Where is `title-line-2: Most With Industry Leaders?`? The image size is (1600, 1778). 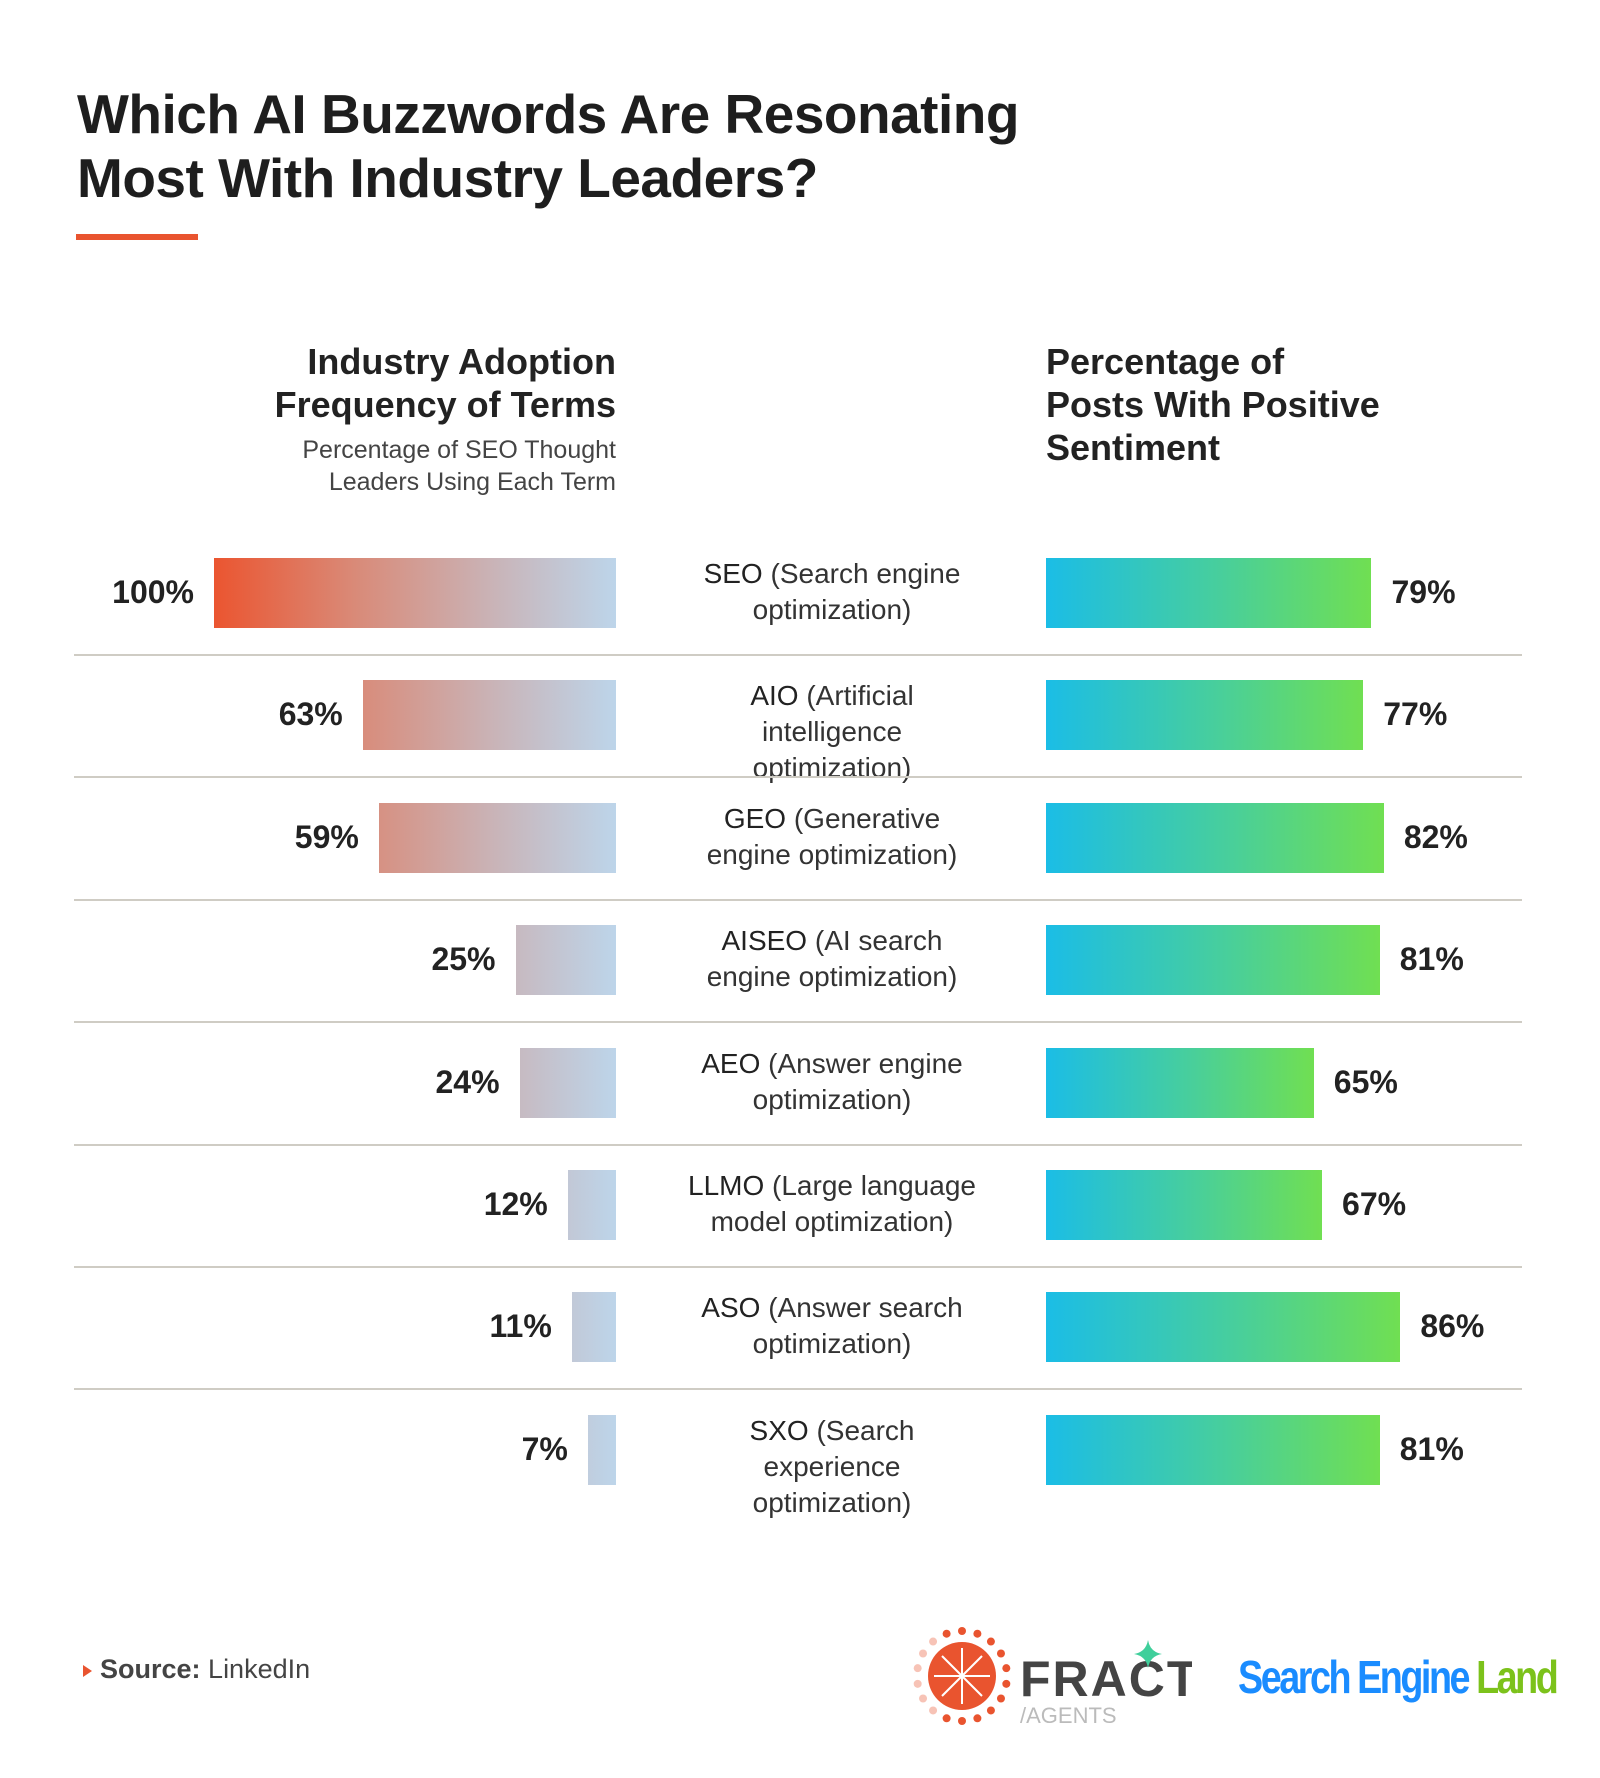
title-line-2: Most With Industry Leaders? is located at coordinates (447, 178).